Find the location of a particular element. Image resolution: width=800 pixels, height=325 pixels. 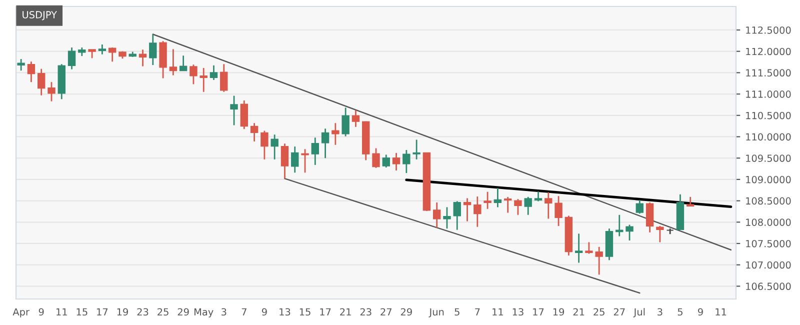

x-tick-label: Jul is located at coordinates (639, 313).